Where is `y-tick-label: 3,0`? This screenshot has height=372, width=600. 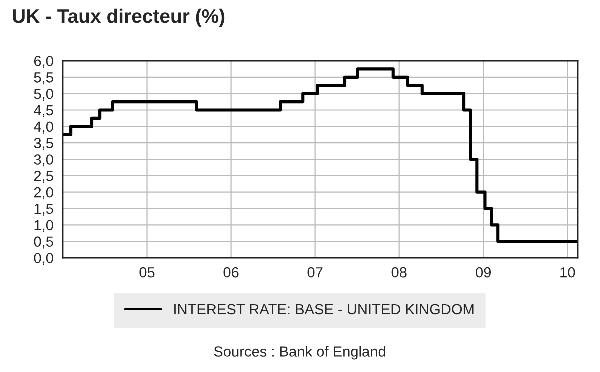
y-tick-label: 3,0 is located at coordinates (44, 160).